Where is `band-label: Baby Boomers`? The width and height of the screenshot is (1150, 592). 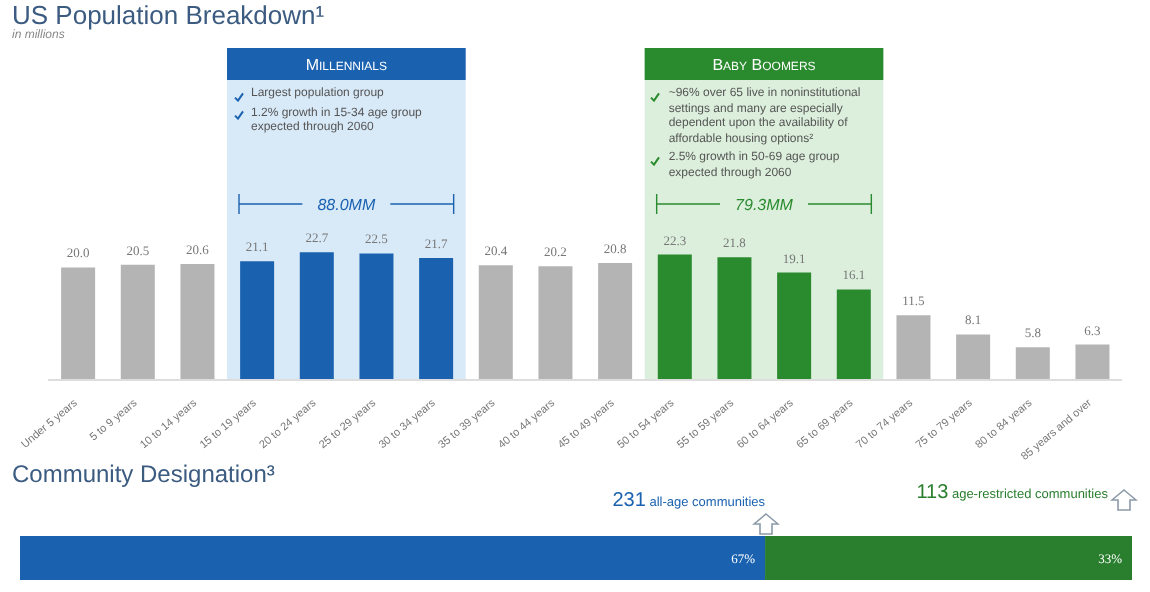
band-label: Baby Boomers is located at coordinates (764, 65).